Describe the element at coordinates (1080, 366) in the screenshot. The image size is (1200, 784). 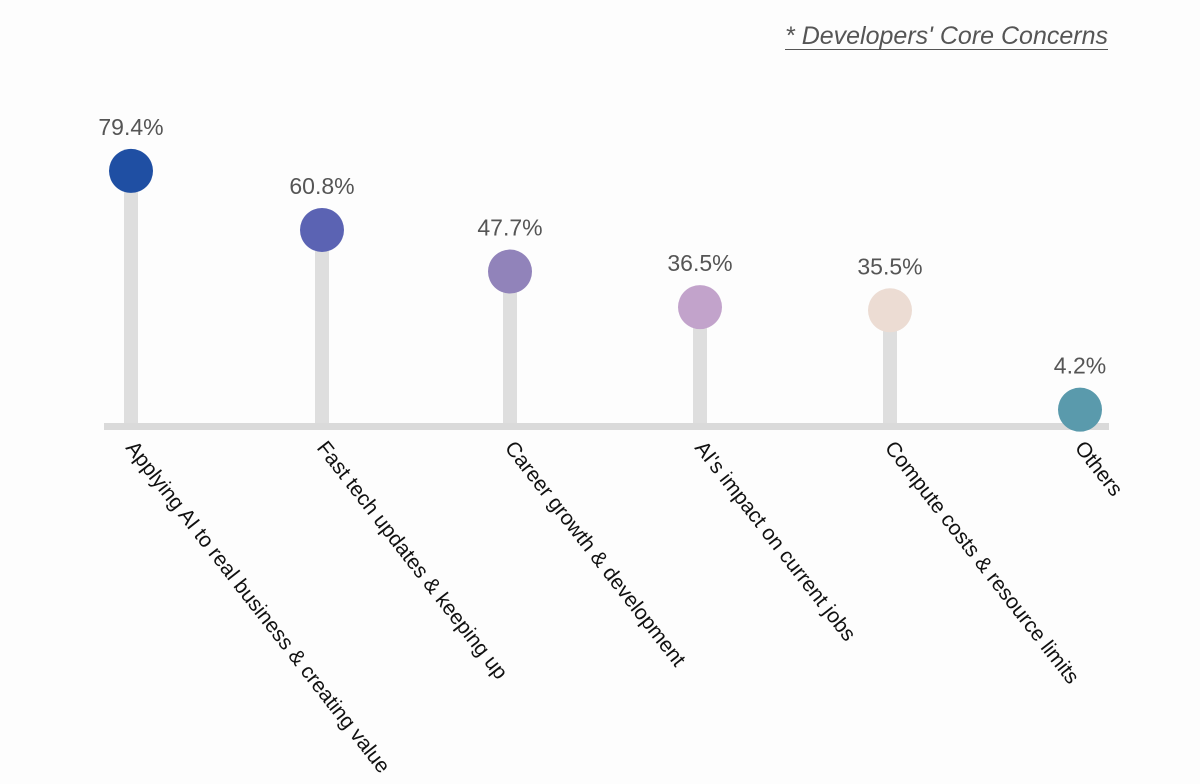
I see `value-label: 4.2%` at that location.